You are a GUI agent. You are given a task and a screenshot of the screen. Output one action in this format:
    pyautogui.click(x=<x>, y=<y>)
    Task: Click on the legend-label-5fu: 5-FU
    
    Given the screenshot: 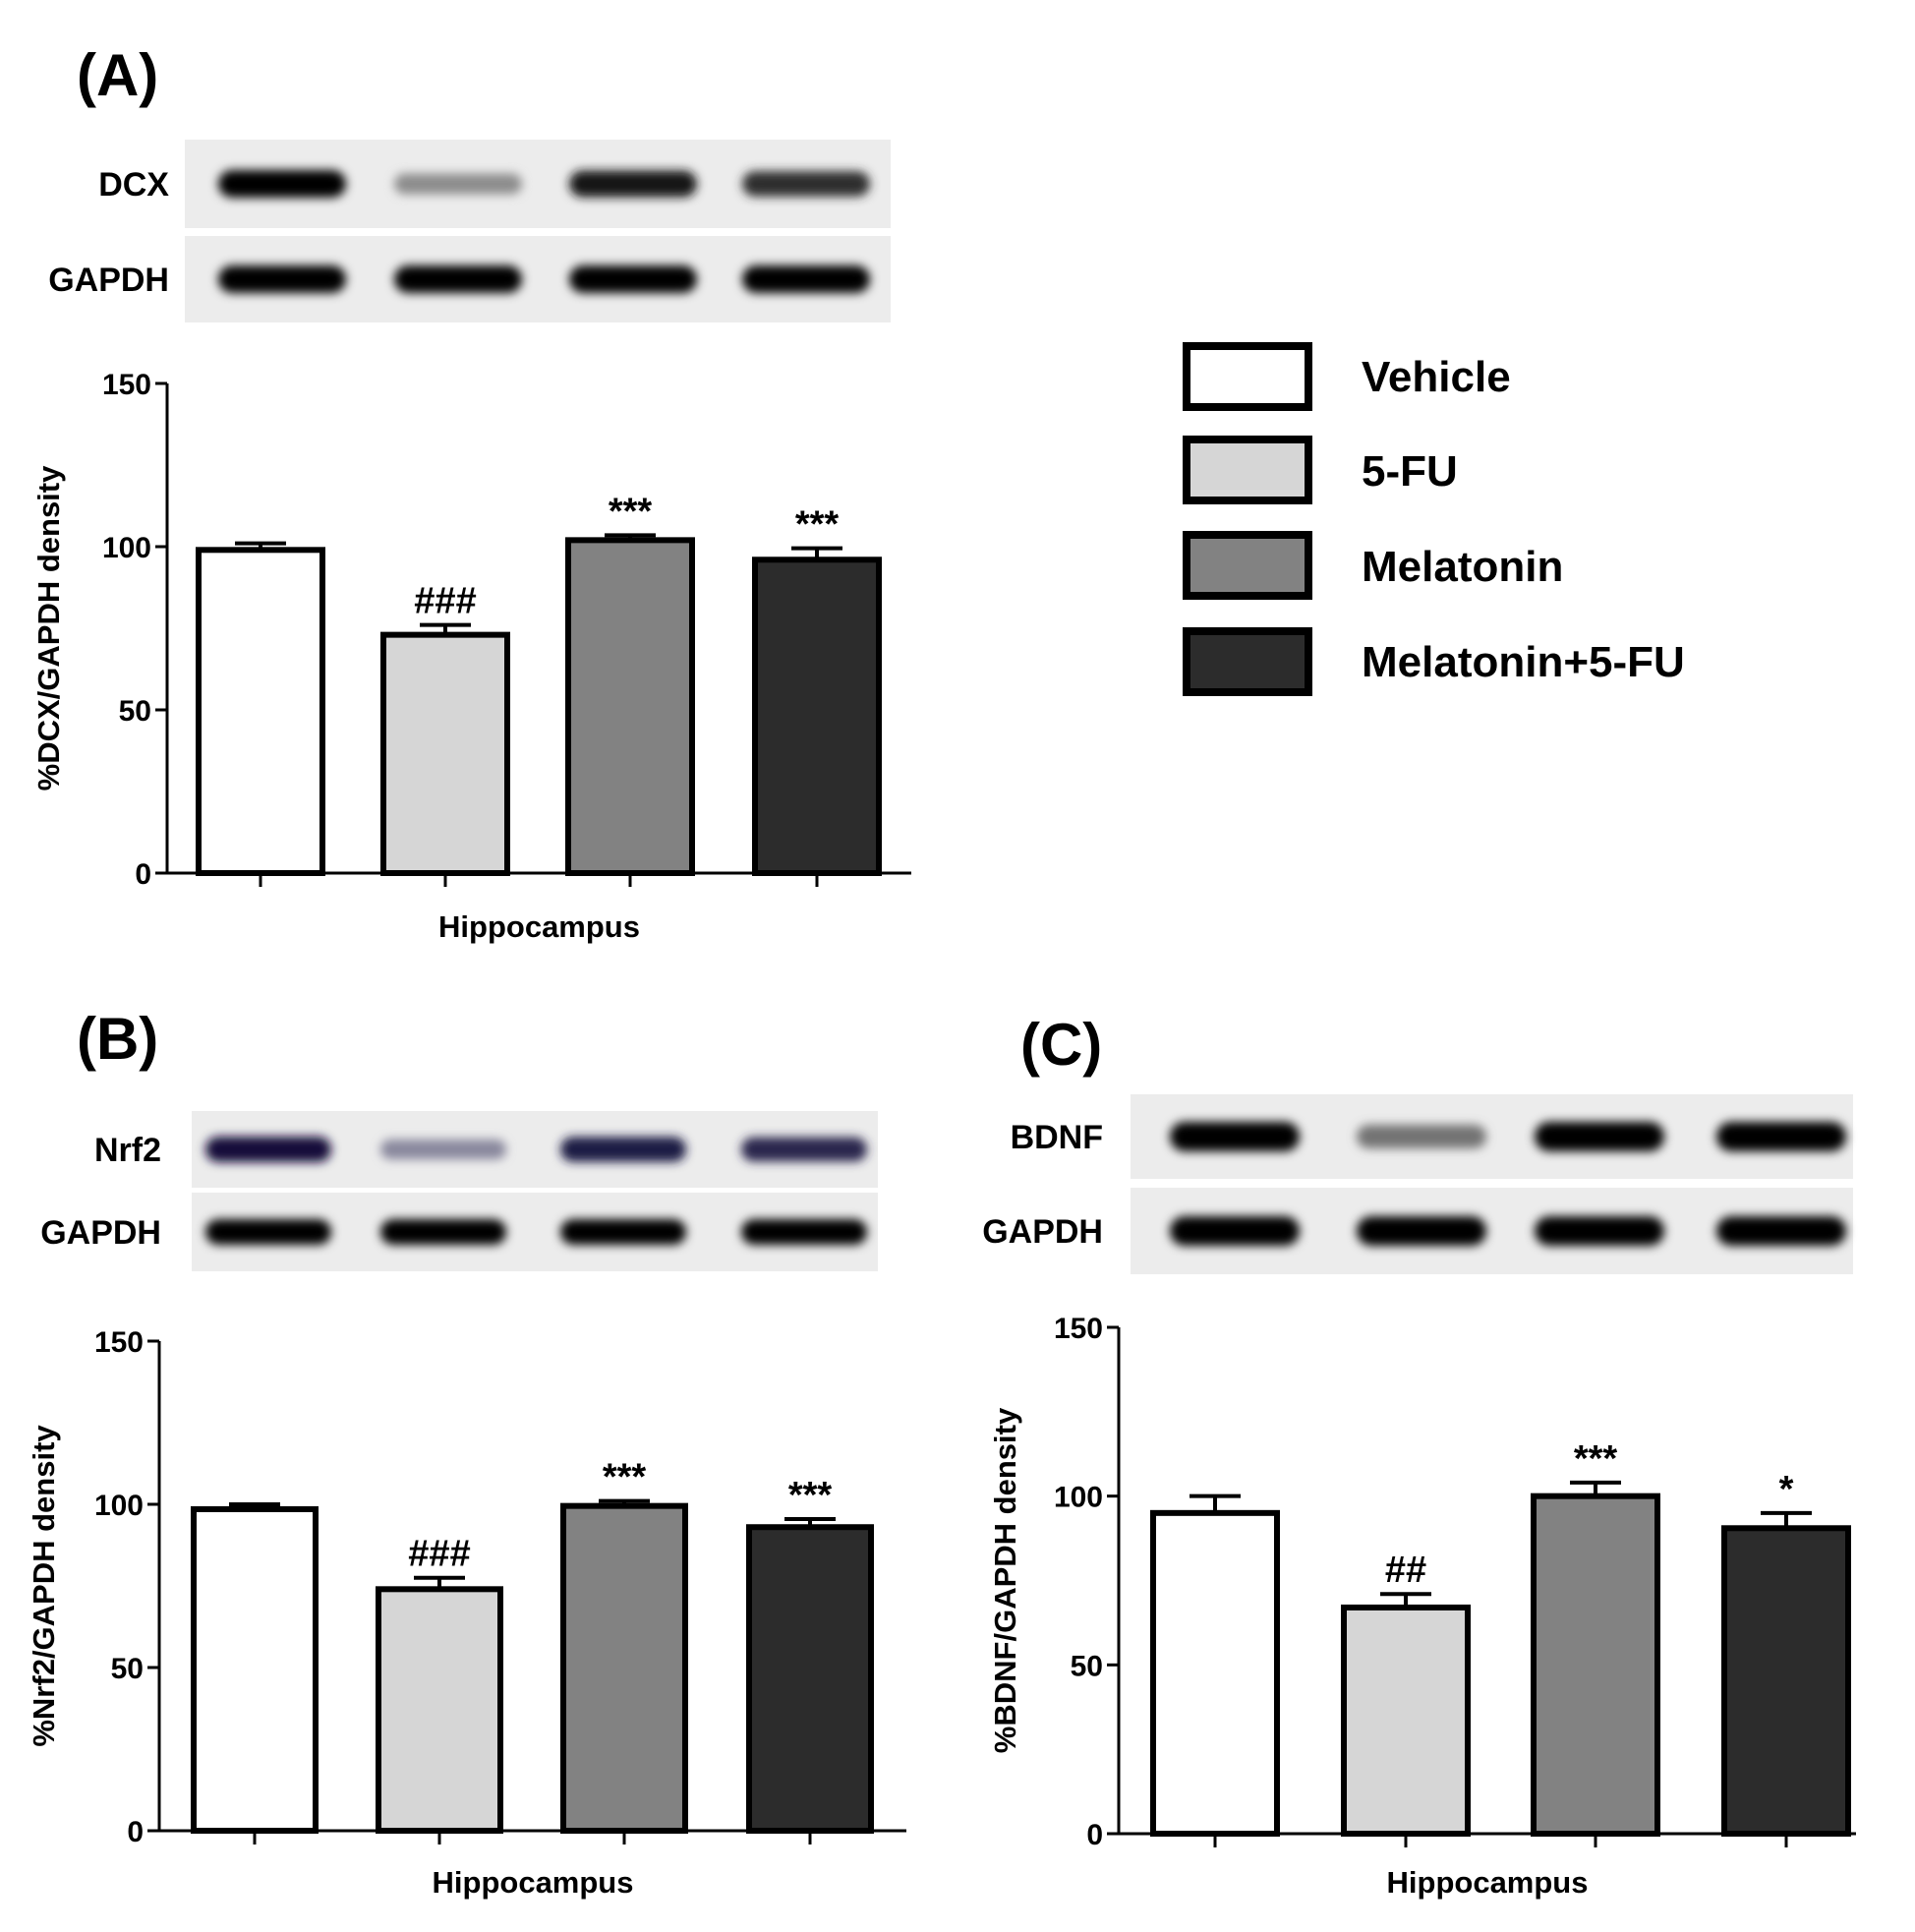 What is the action you would take?
    pyautogui.click(x=1410, y=471)
    